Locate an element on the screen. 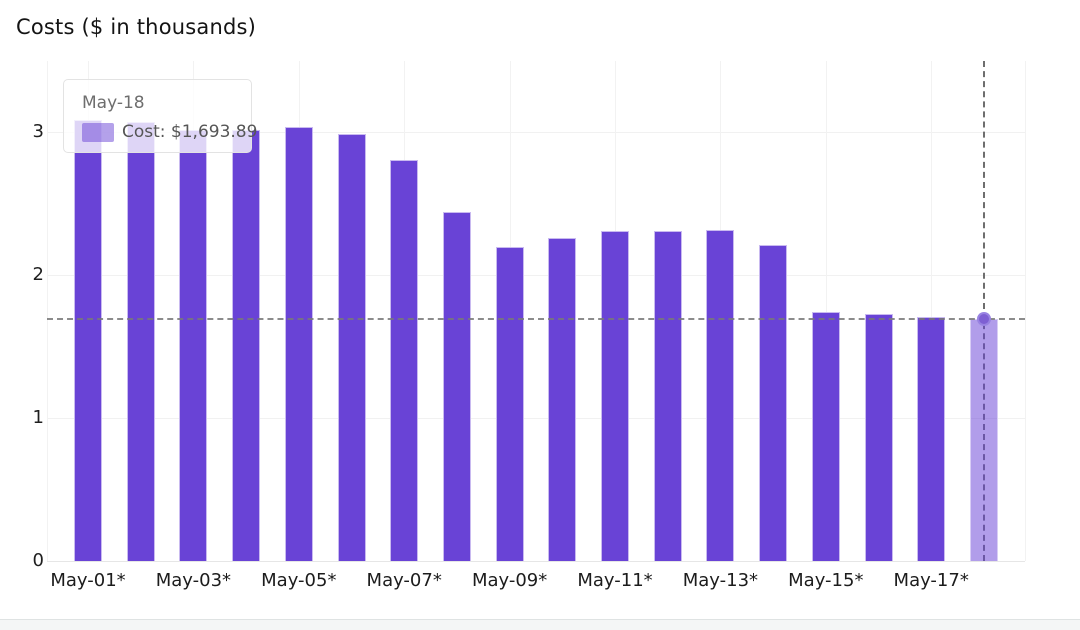  chart-title: Costs ($ in thousands) is located at coordinates (136, 27).